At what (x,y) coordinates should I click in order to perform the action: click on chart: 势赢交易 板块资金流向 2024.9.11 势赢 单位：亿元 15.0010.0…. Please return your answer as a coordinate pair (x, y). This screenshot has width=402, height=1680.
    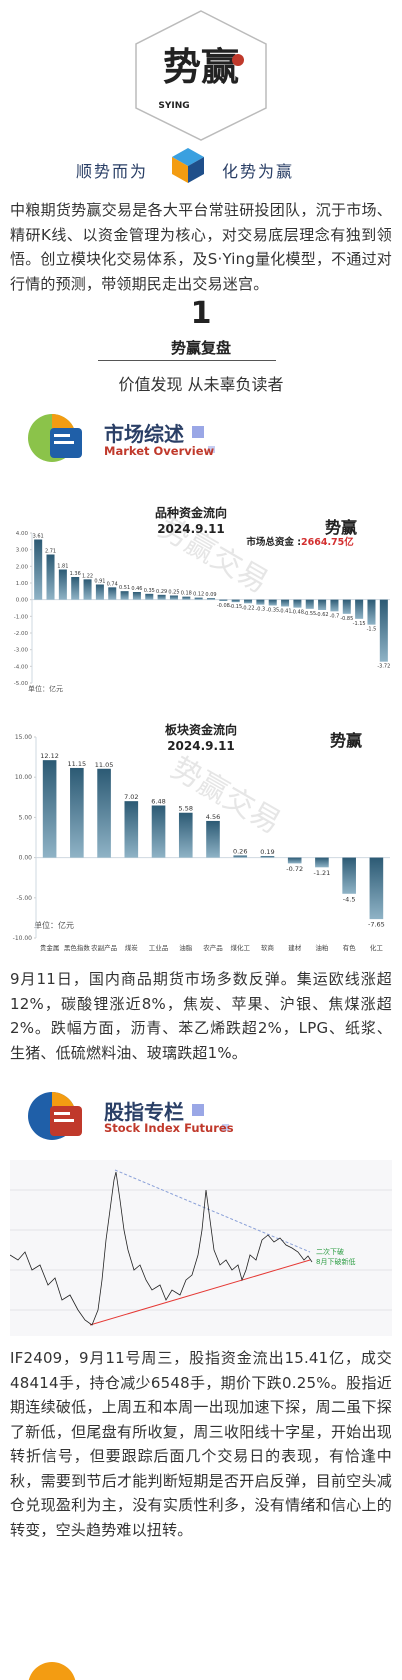
    Looking at the image, I should click on (201, 837).